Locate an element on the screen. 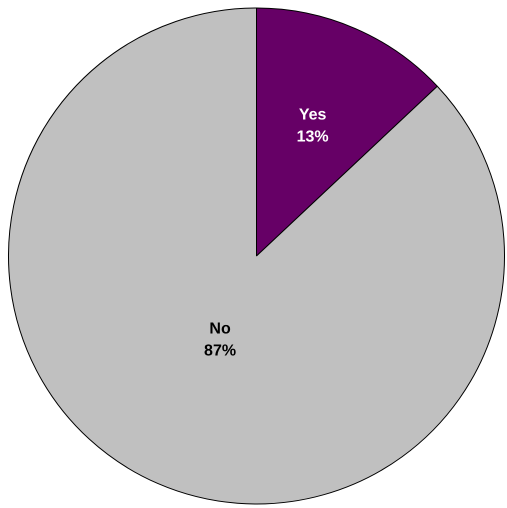 Image resolution: width=507 pixels, height=508 pixels. slice-label: No is located at coordinates (220, 329).